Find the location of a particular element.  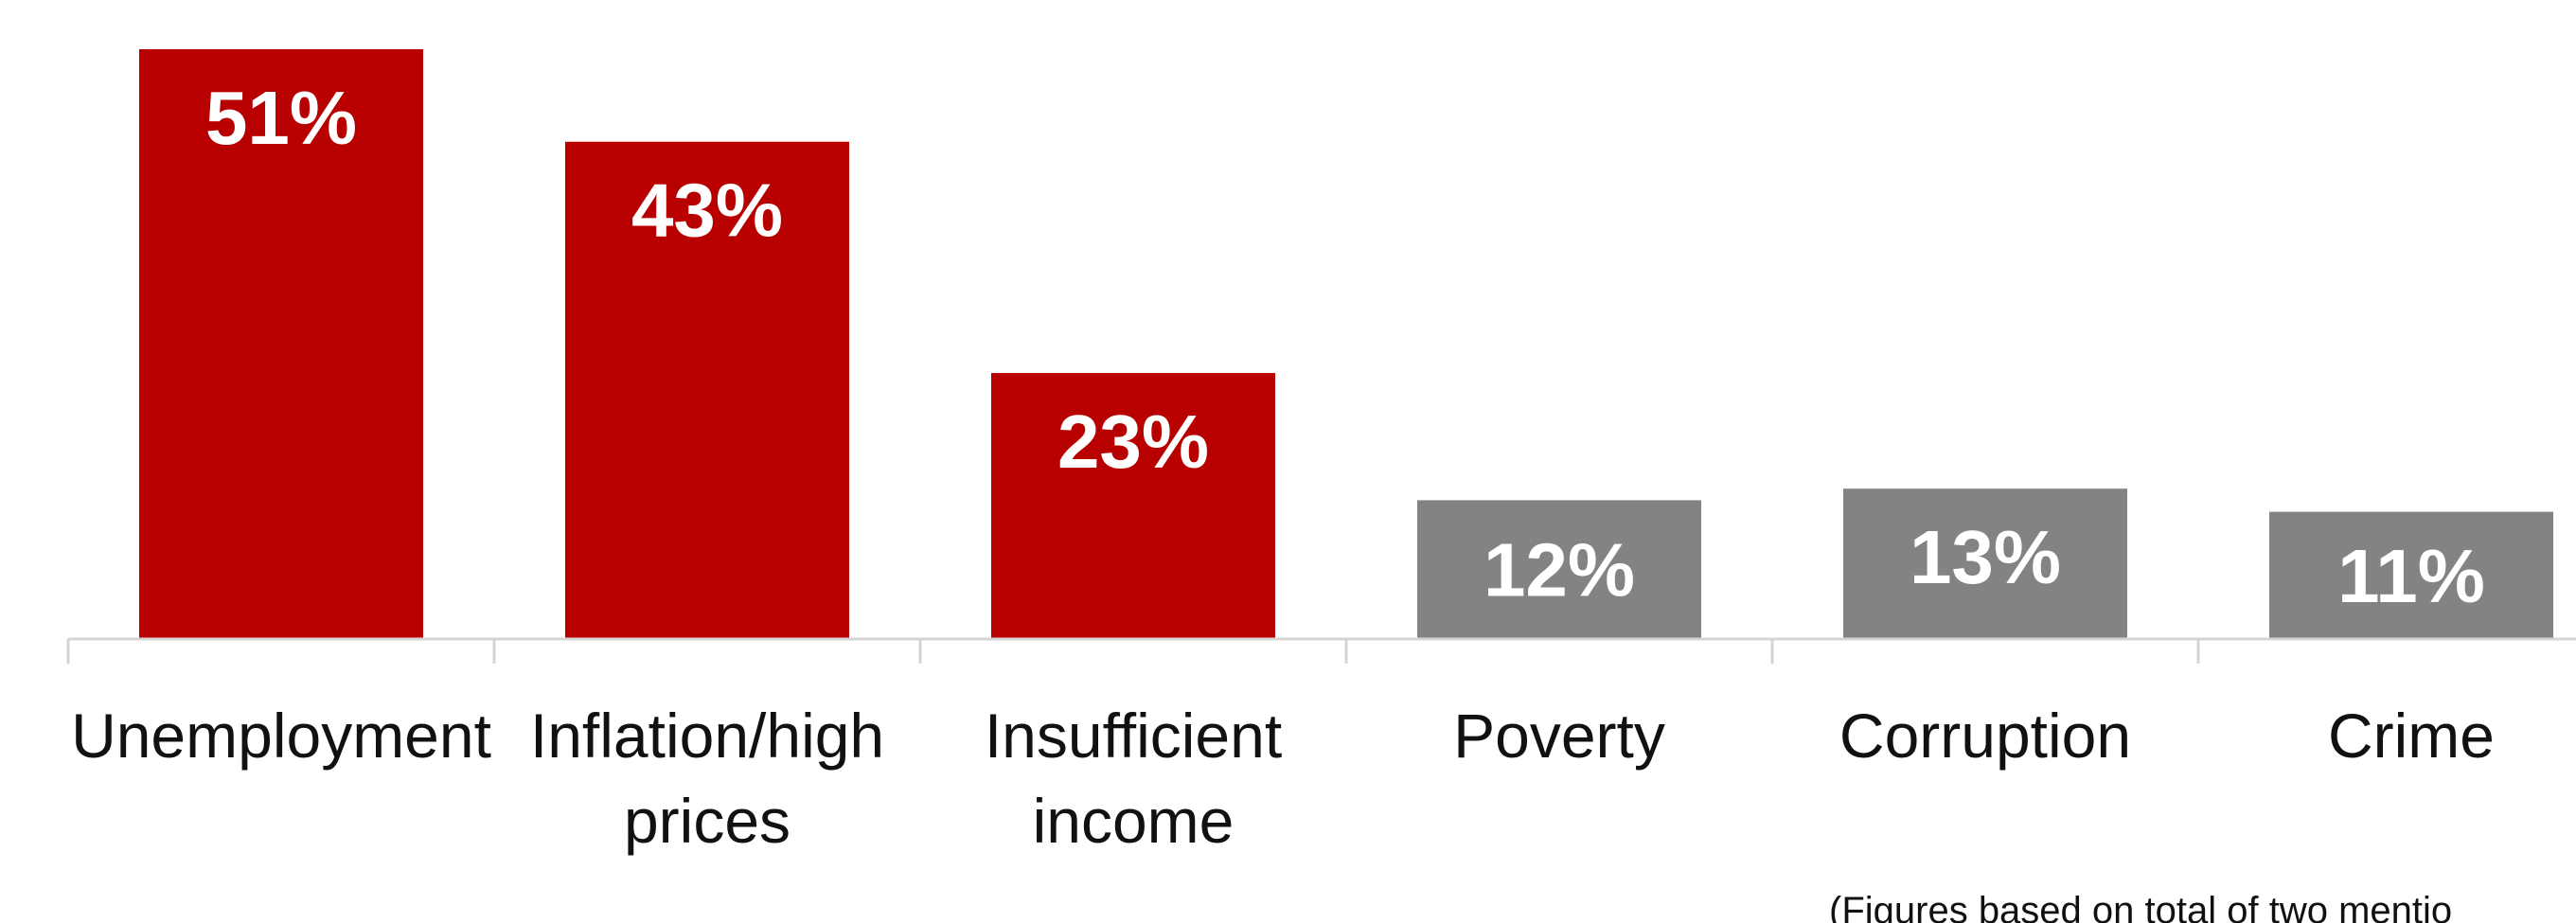

category-label: Corruption is located at coordinates (1985, 736).